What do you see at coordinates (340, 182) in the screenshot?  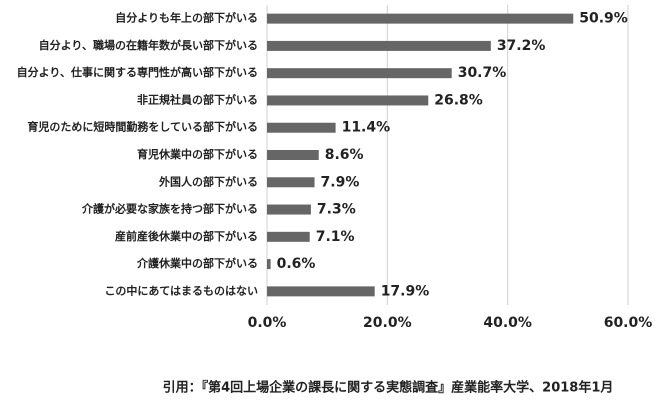 I see `value-label: 7.9%` at bounding box center [340, 182].